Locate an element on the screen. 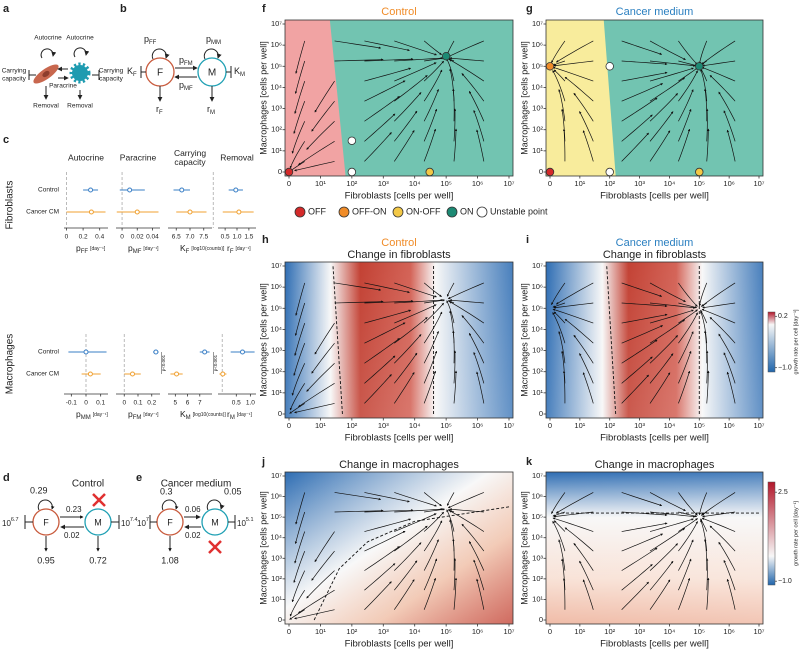  label: Removal is located at coordinates (80, 106).